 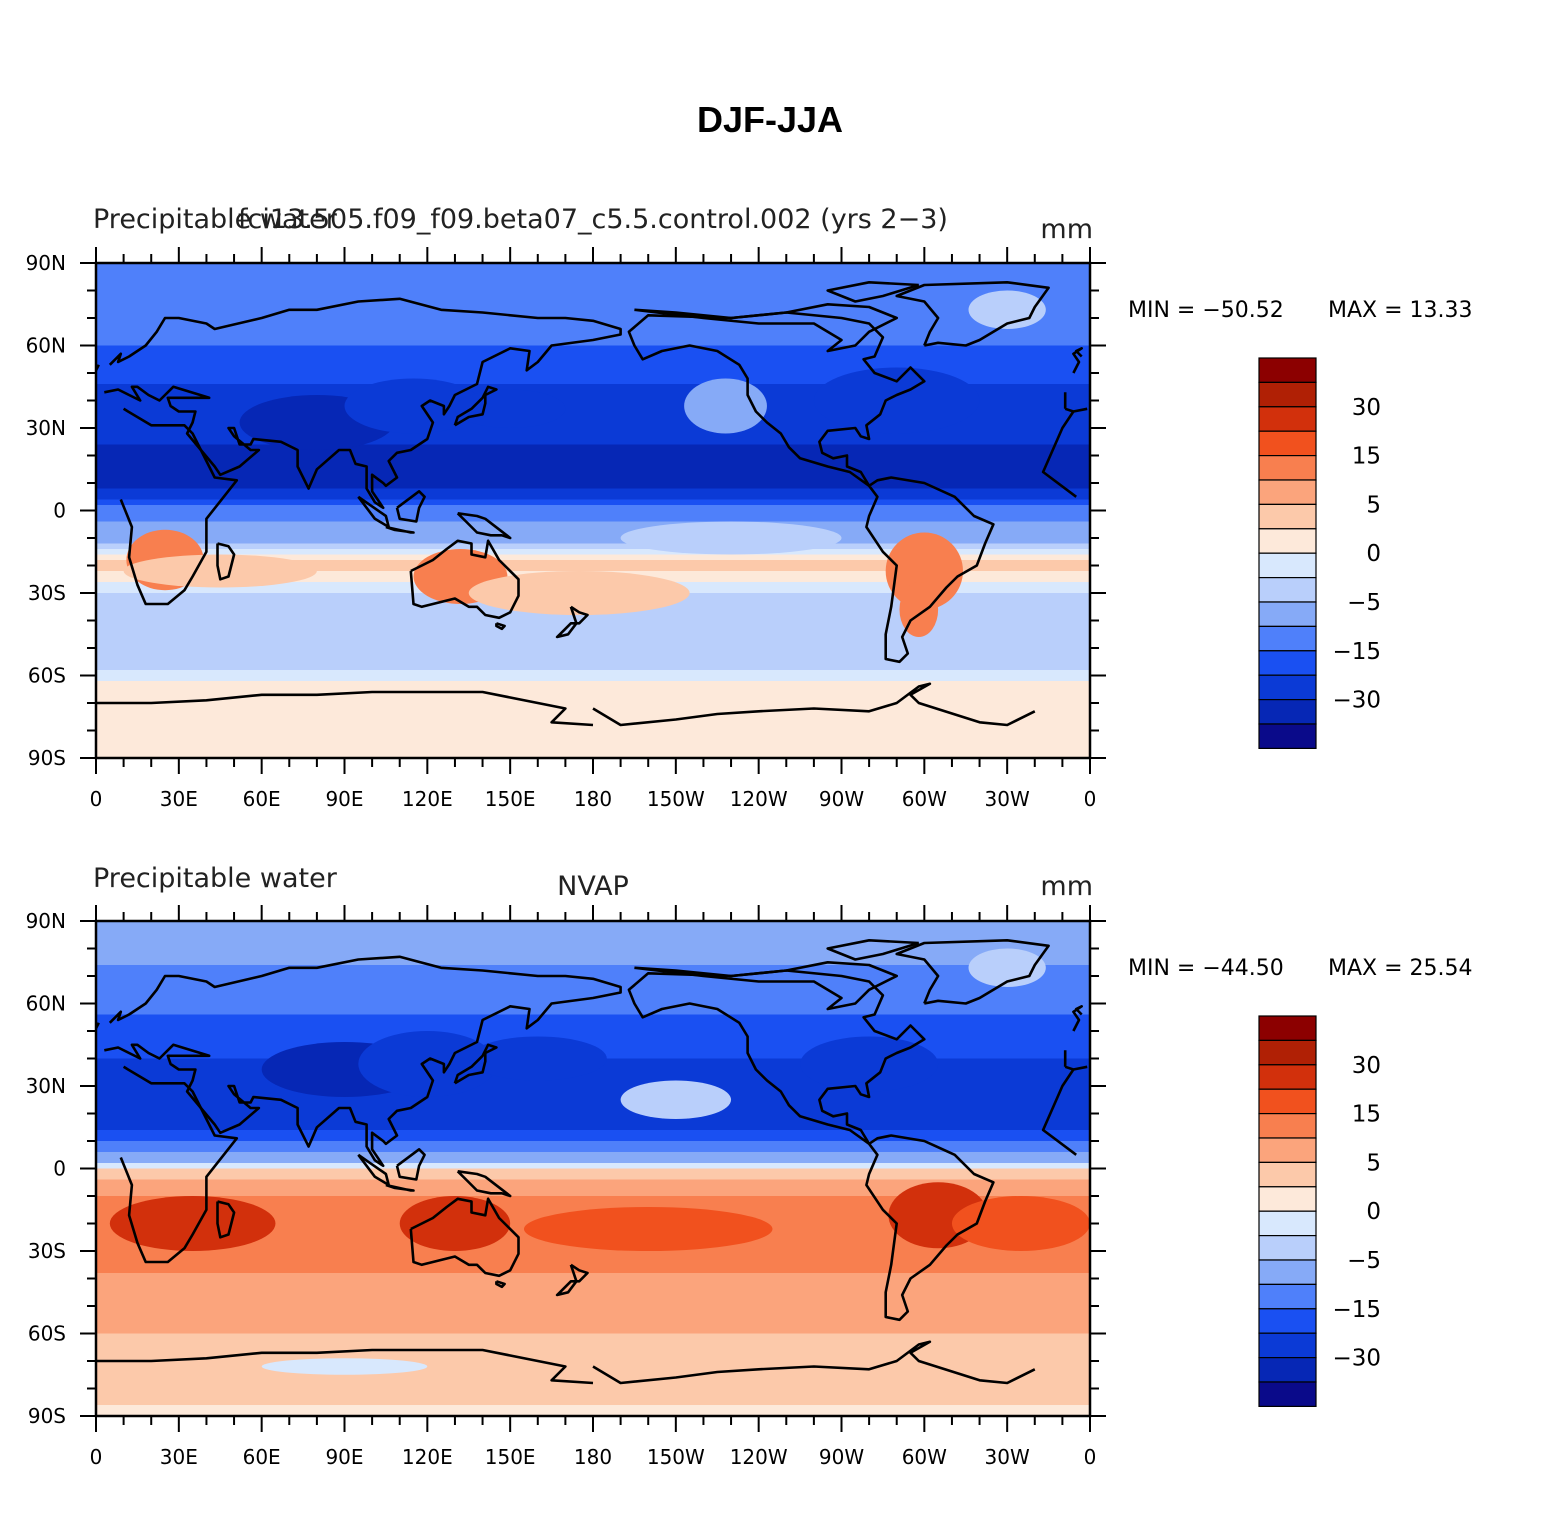 I want to click on colorbar-label: 30, so click(x=1366, y=408).